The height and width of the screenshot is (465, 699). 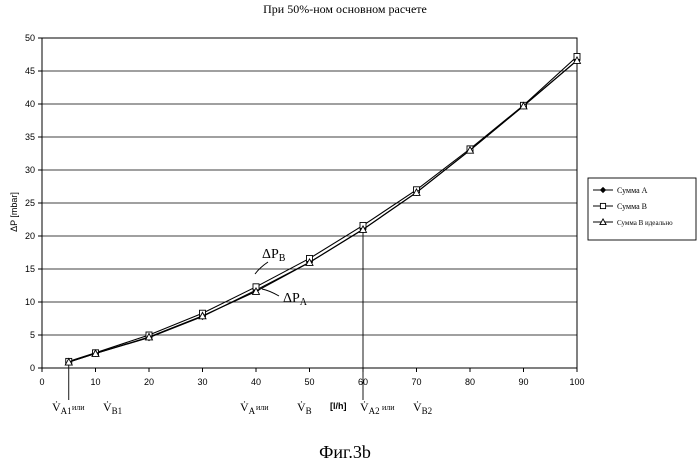 What do you see at coordinates (338, 406) in the screenshot?
I see `x-axis-unit-label: [l/h]` at bounding box center [338, 406].